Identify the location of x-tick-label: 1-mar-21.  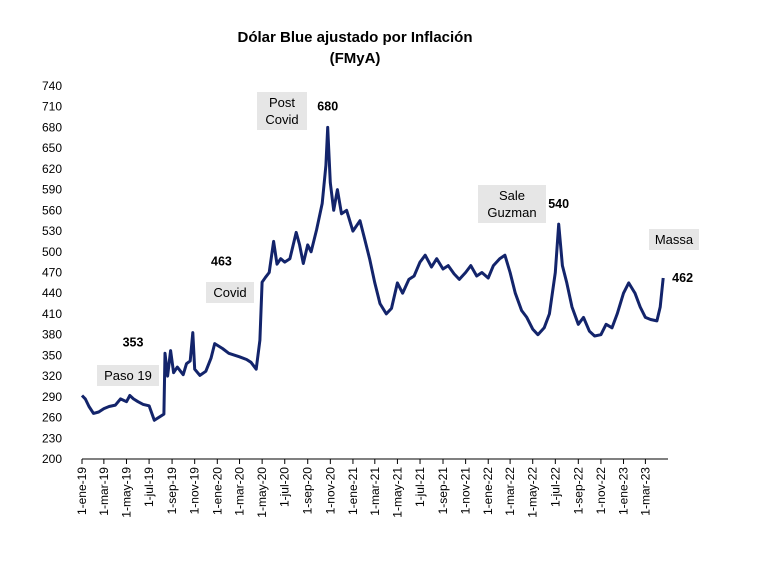
(375, 491).